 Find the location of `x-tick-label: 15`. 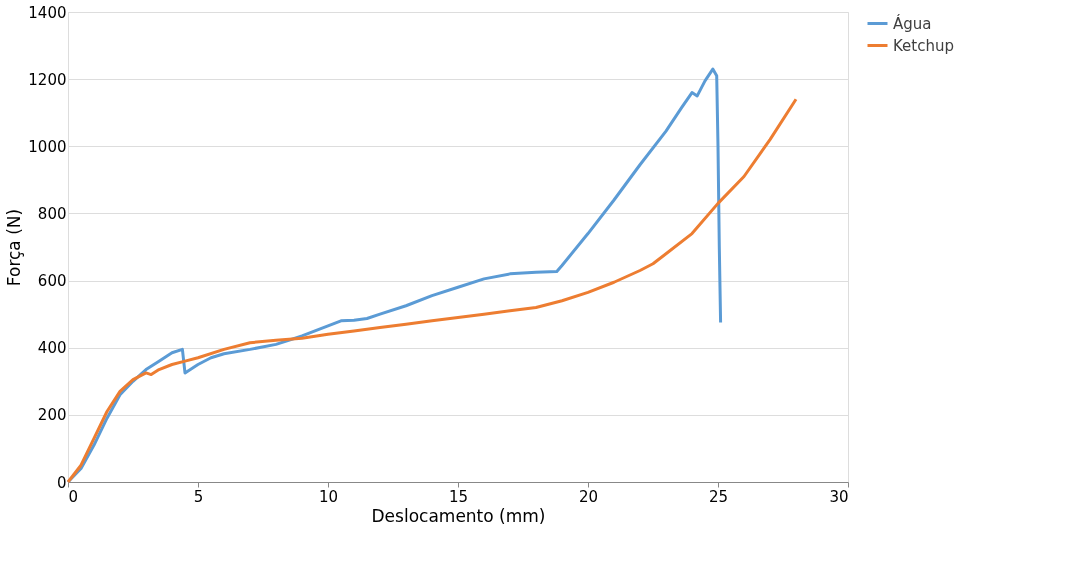

x-tick-label: 15 is located at coordinates (458, 496).